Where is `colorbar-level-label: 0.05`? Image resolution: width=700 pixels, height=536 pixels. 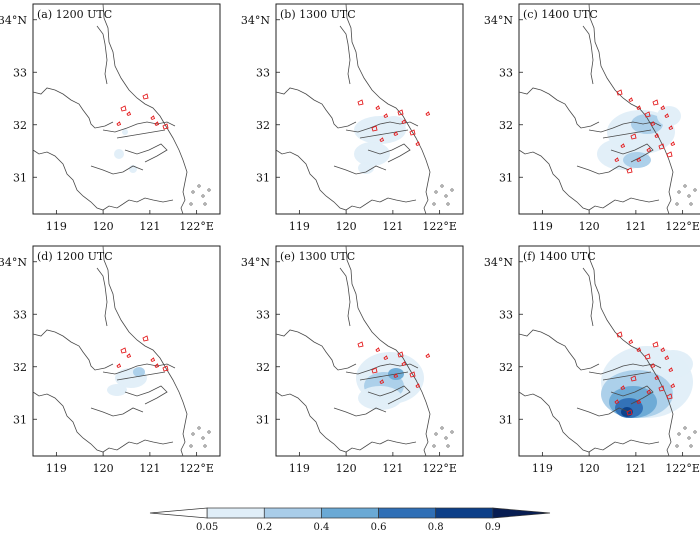 colorbar-level-label: 0.05 is located at coordinates (207, 527).